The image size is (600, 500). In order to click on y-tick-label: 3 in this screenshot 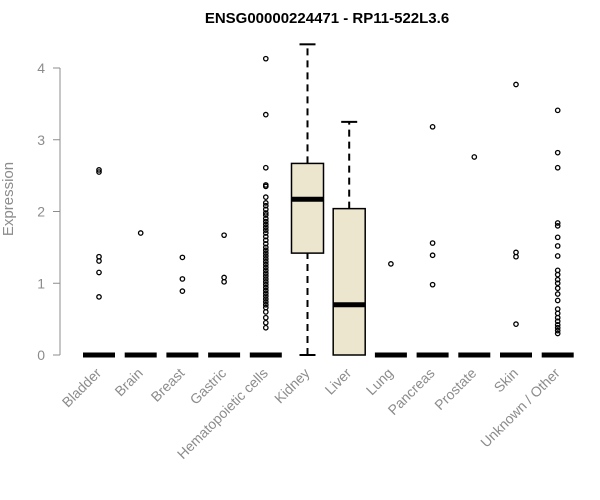, I will do `click(41, 140)`.